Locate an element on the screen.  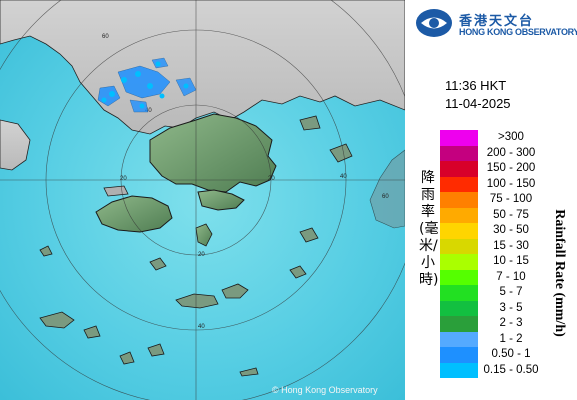
legend-title-zh: 降雨率(毫米/小時) is located at coordinates (429, 229).